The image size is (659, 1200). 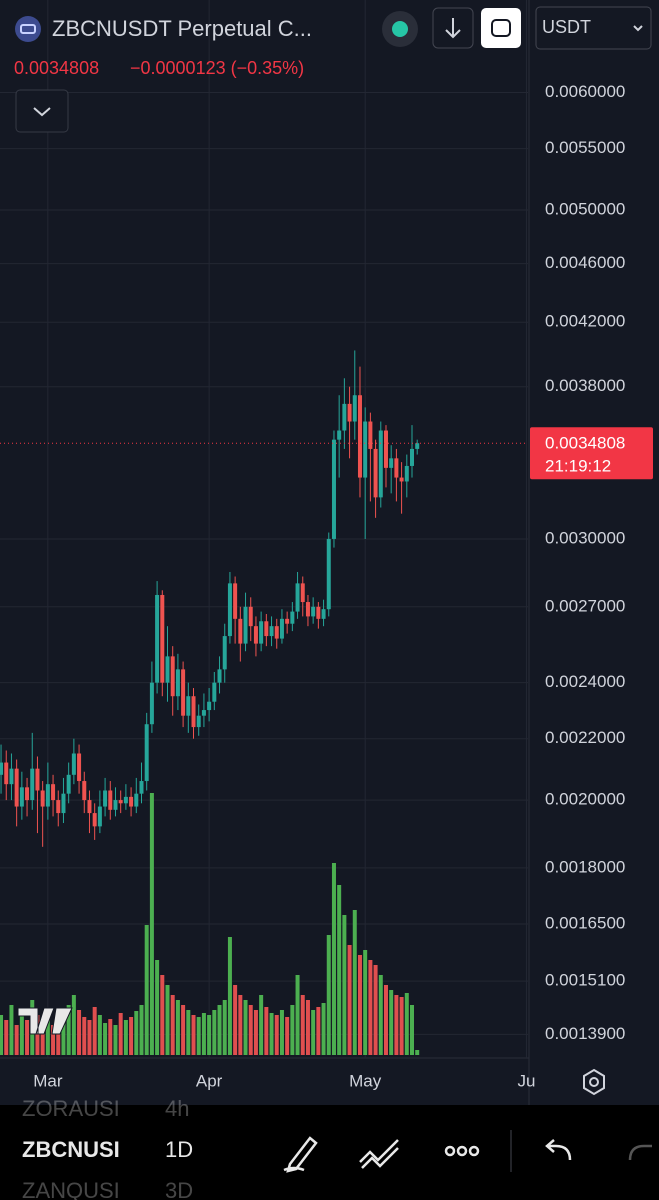 What do you see at coordinates (566, 27) in the screenshot?
I see `currency-label: USDT` at bounding box center [566, 27].